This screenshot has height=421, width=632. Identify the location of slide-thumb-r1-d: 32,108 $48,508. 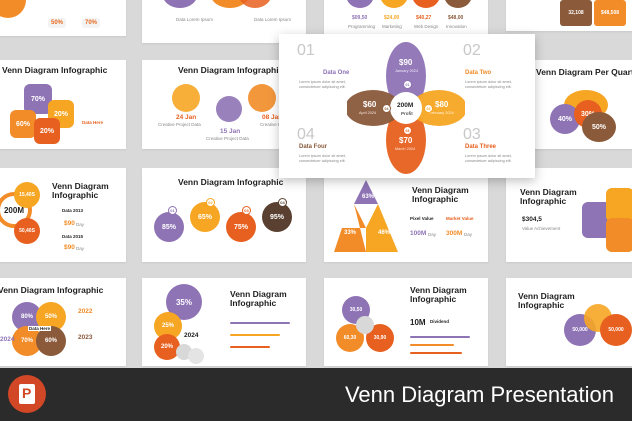
(569, 15).